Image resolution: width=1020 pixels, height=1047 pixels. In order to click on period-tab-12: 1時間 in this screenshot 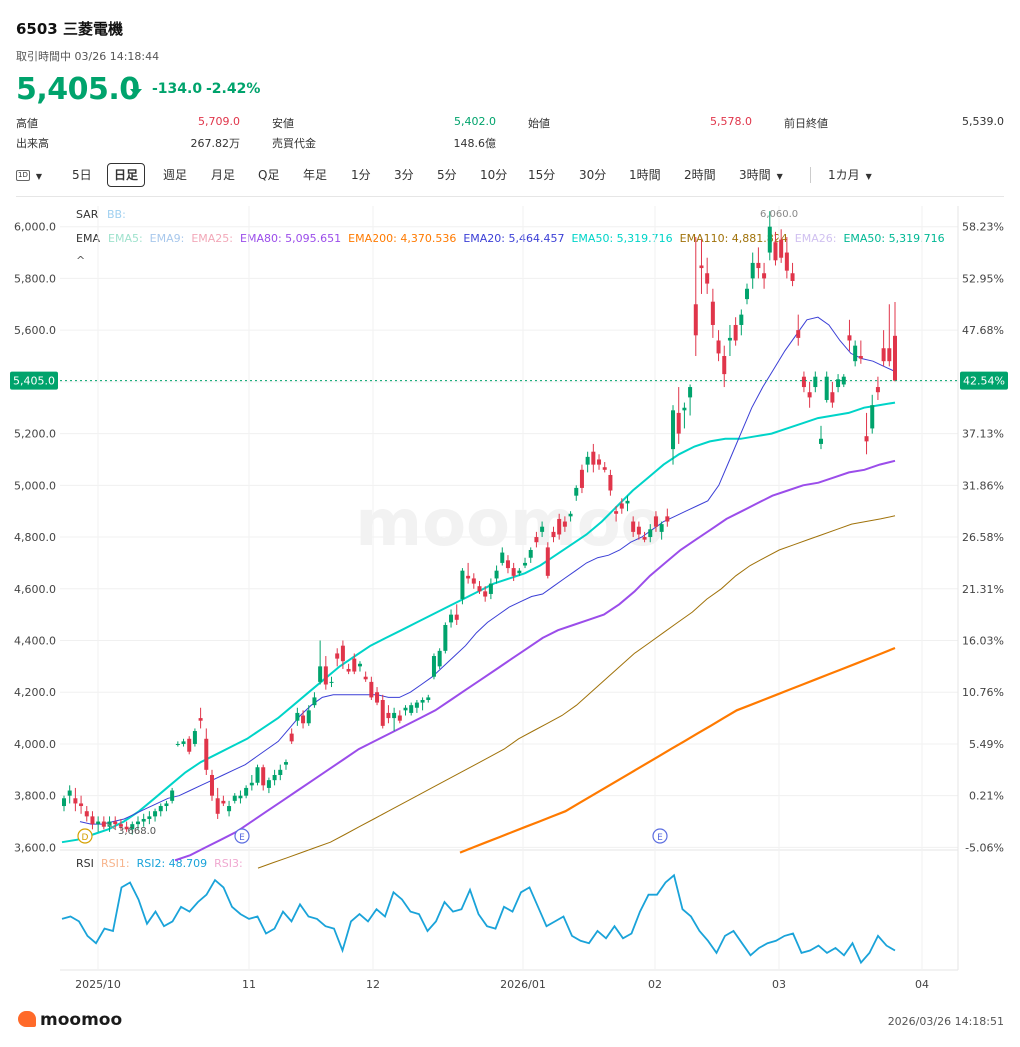, I will do `click(645, 175)`.